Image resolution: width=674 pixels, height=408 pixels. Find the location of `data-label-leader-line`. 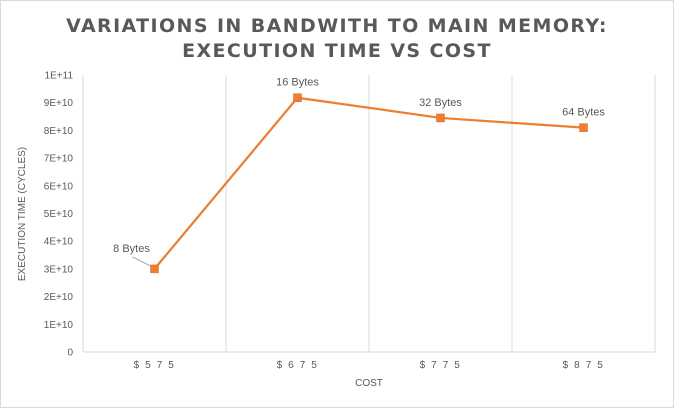

data-label-leader-line is located at coordinates (141, 261).